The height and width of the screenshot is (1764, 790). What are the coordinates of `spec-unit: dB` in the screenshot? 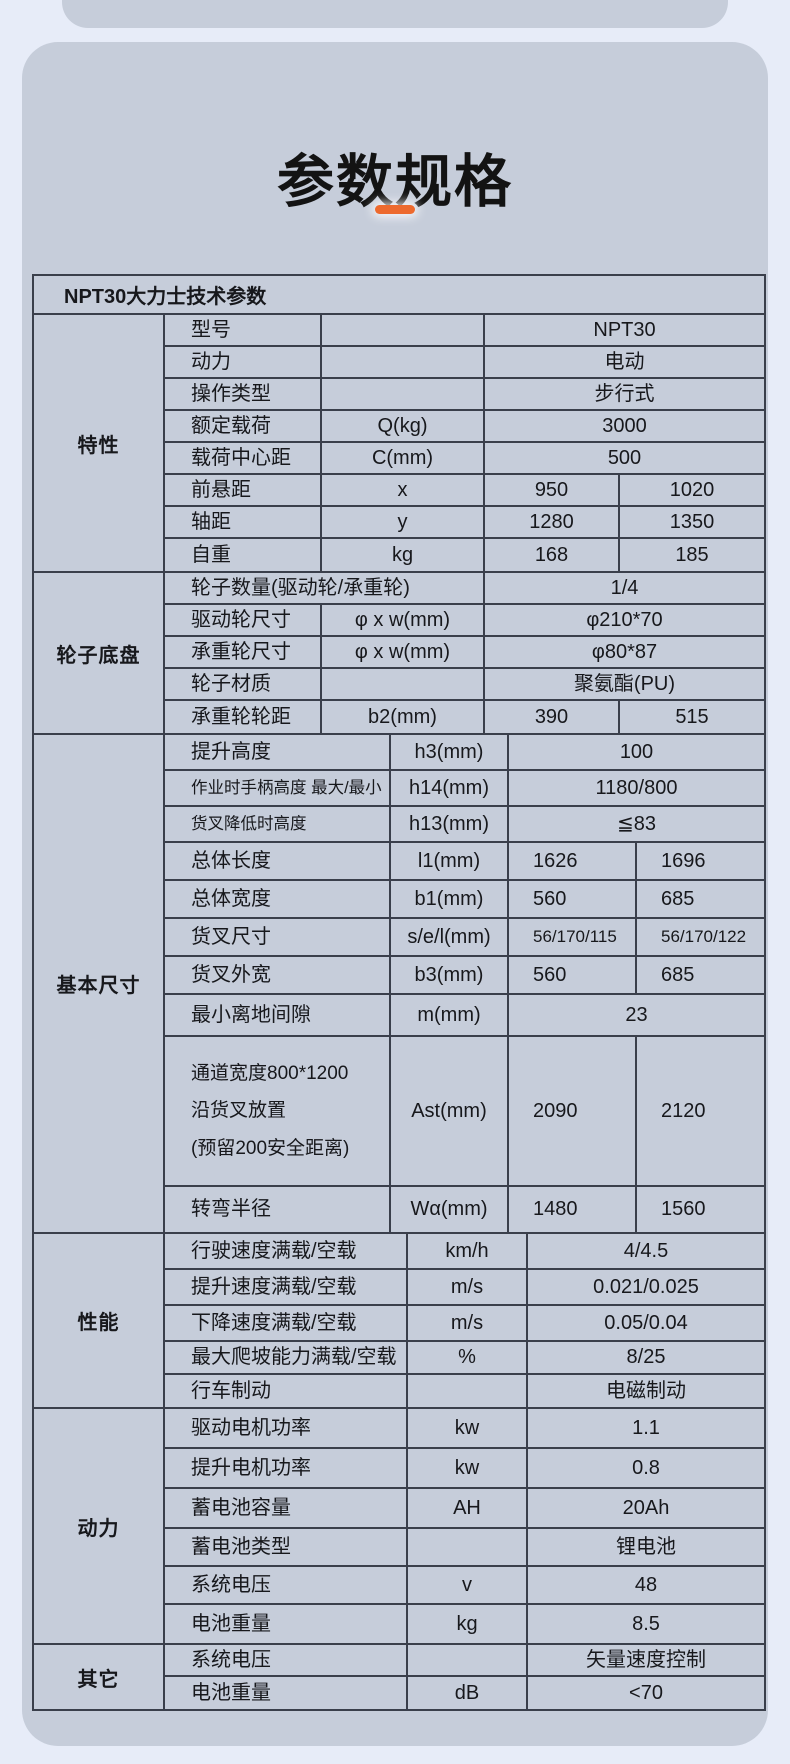 It's located at (468, 1693).